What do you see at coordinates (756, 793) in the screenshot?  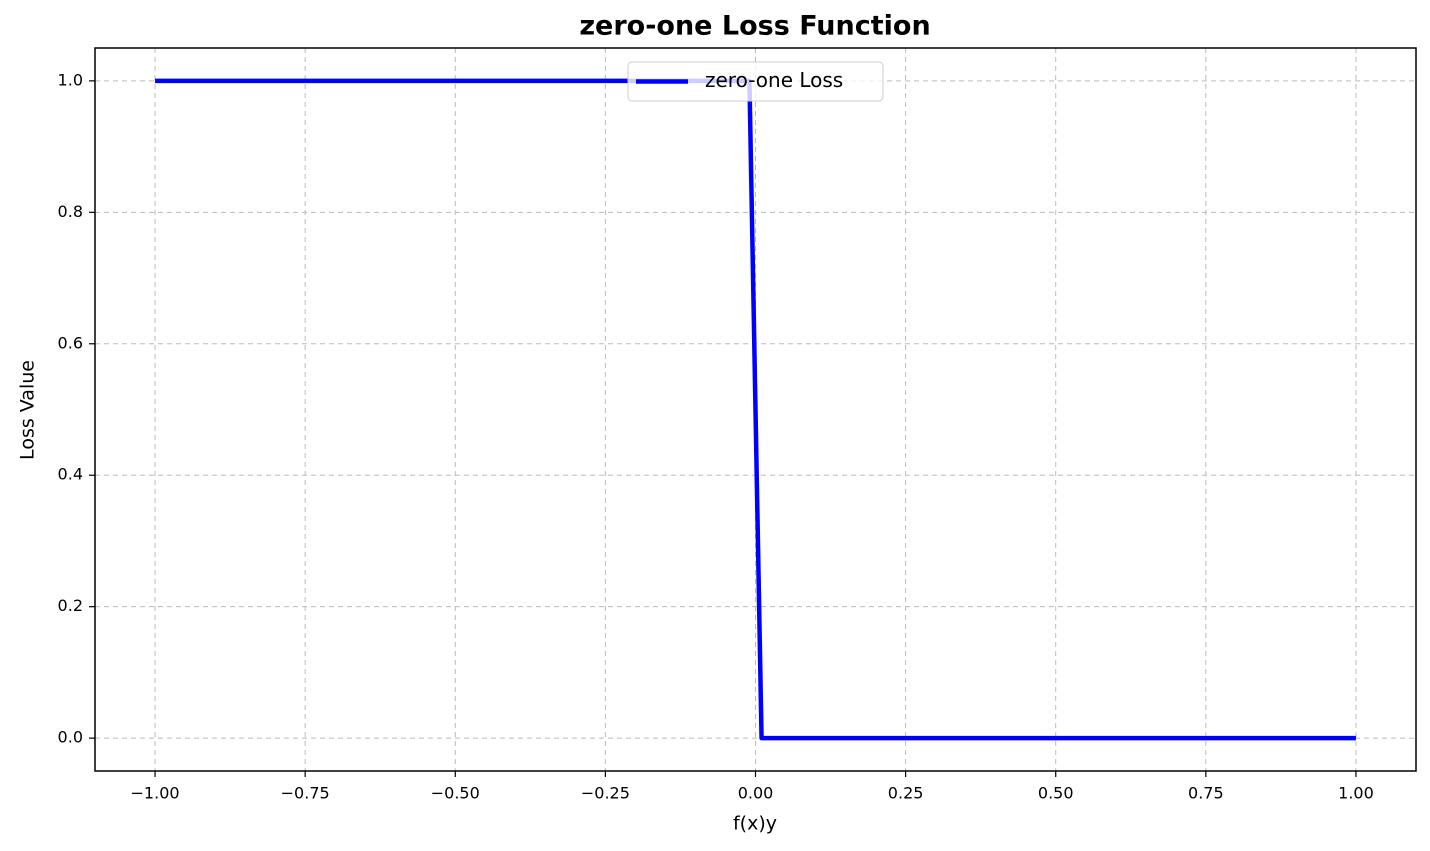 I see `x-tick-label: 0.00` at bounding box center [756, 793].